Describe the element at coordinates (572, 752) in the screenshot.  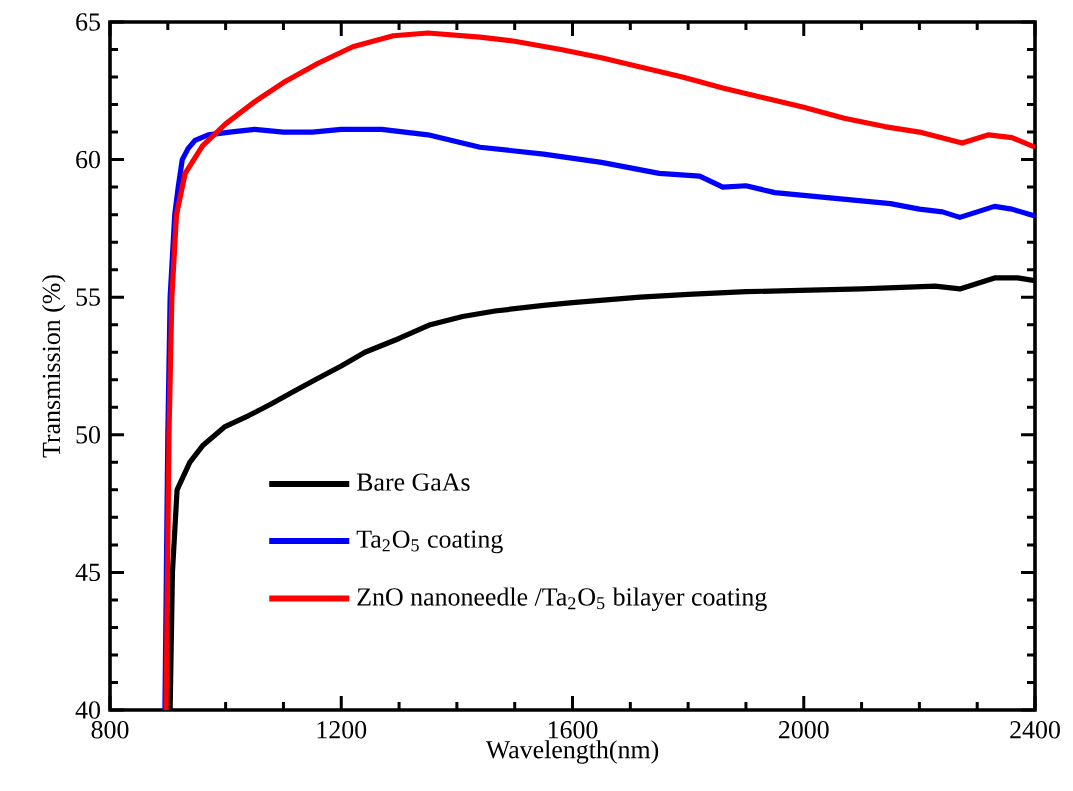
I see `x-axis-title: Wavelength(nm)` at that location.